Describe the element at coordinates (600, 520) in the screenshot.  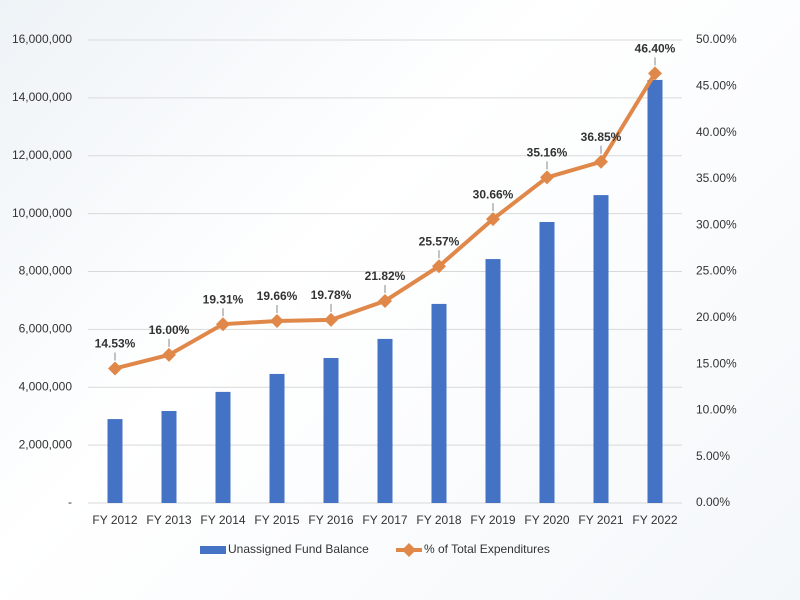
I see `x-tick-label: FY 2021` at that location.